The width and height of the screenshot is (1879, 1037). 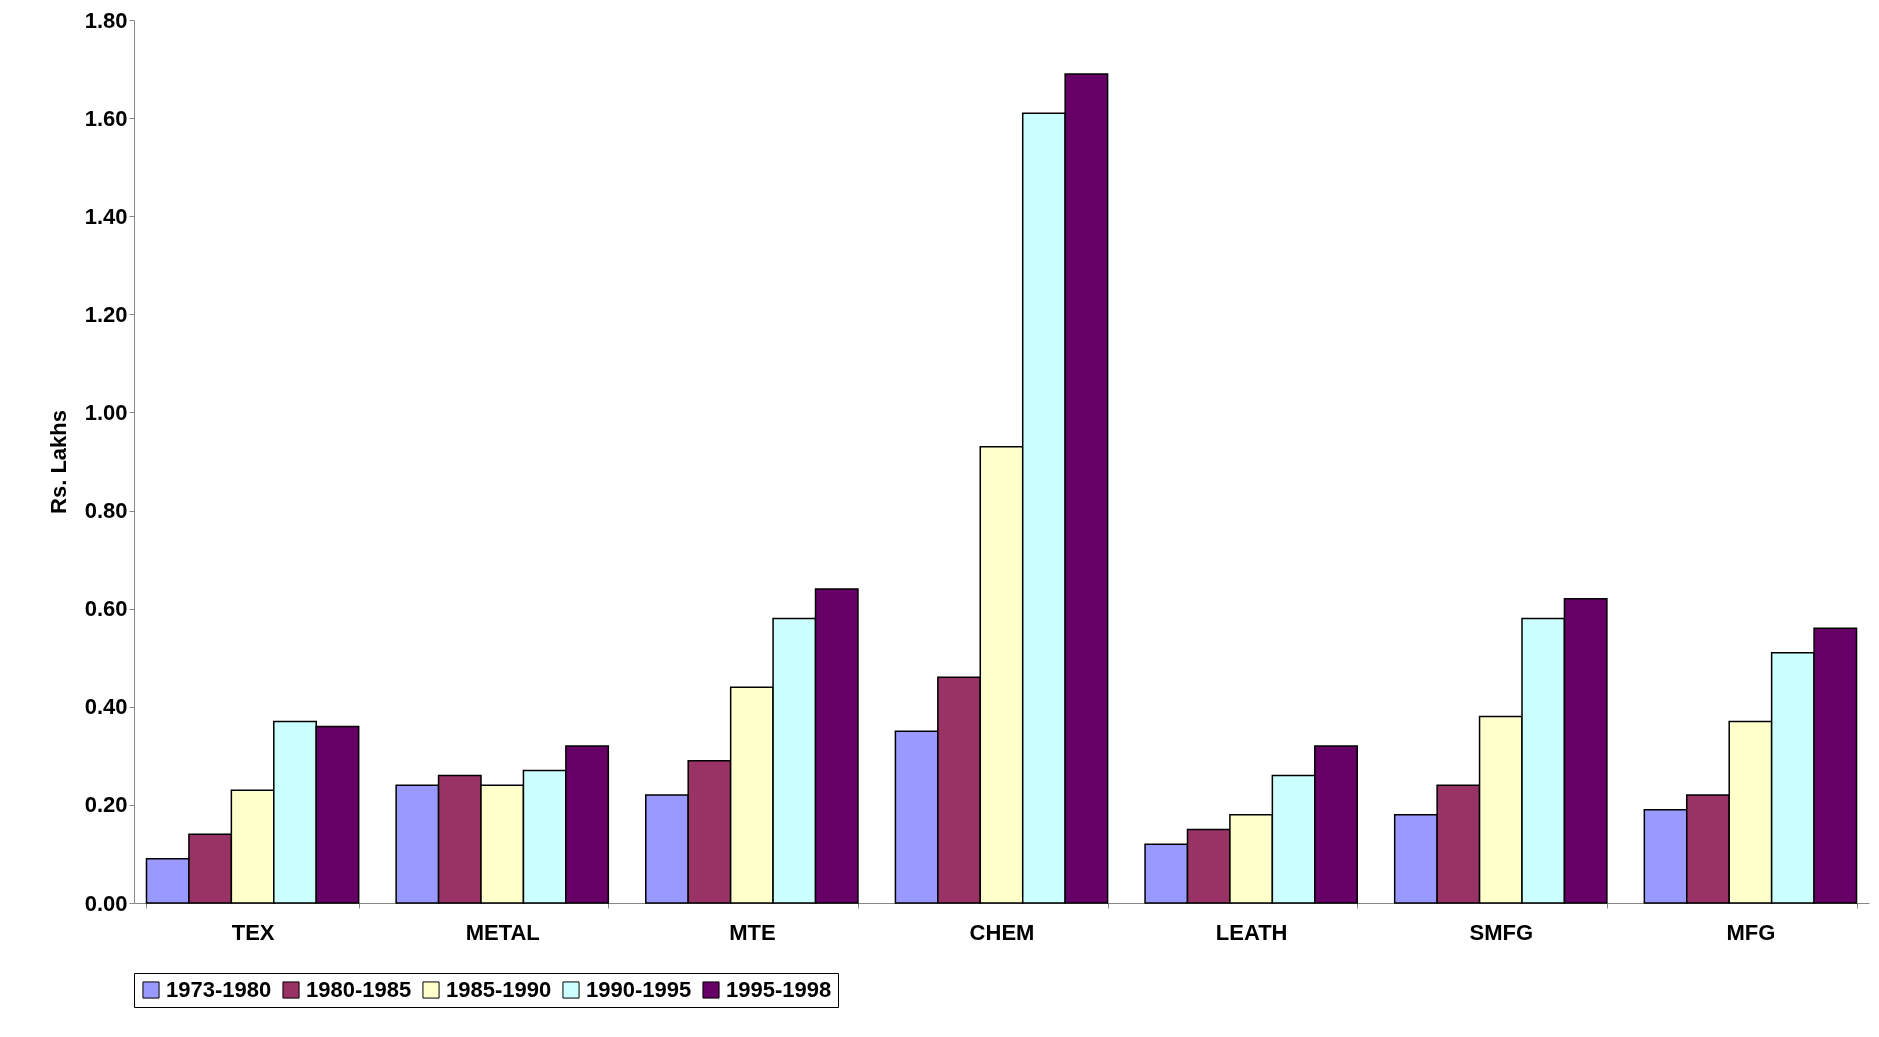 What do you see at coordinates (359, 989) in the screenshot?
I see `legend-label: 1980-1985` at bounding box center [359, 989].